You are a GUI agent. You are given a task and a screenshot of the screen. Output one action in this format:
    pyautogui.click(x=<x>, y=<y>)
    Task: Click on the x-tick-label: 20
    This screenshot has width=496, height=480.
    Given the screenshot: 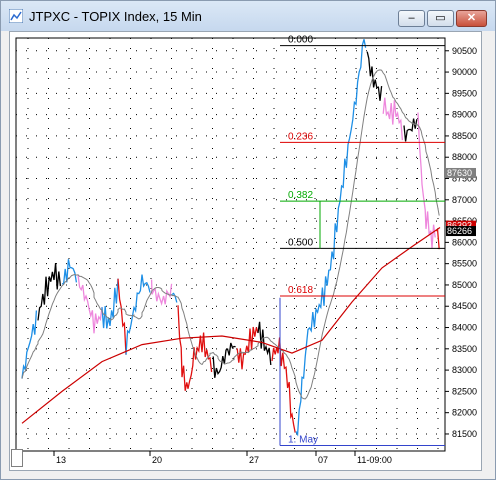 What is the action you would take?
    pyautogui.click(x=157, y=460)
    